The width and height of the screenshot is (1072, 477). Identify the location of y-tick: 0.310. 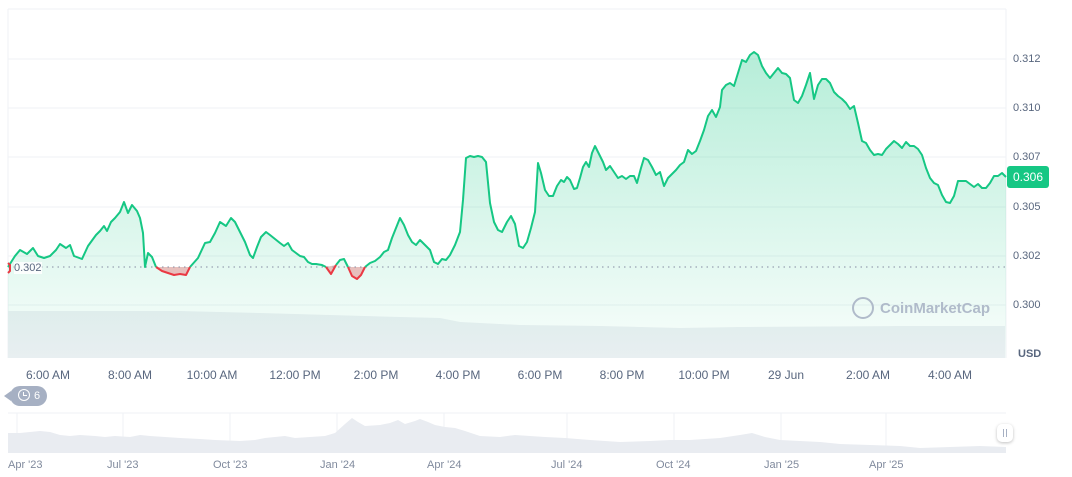
(1027, 108).